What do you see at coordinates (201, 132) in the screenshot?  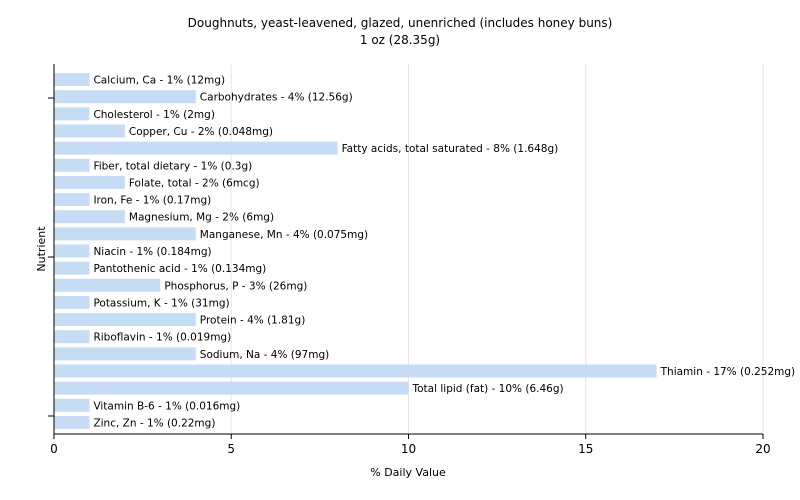 I see `bar-label: Copper, Cu - 2% (0.048mg)` at bounding box center [201, 132].